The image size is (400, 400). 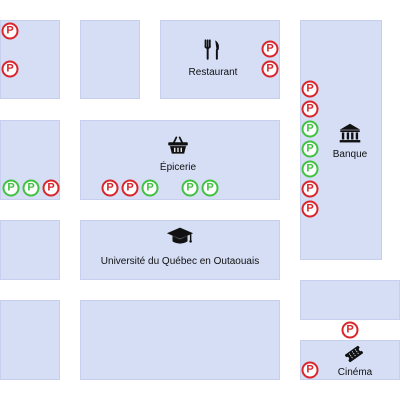 I want to click on banque-label: Banque, so click(x=350, y=154).